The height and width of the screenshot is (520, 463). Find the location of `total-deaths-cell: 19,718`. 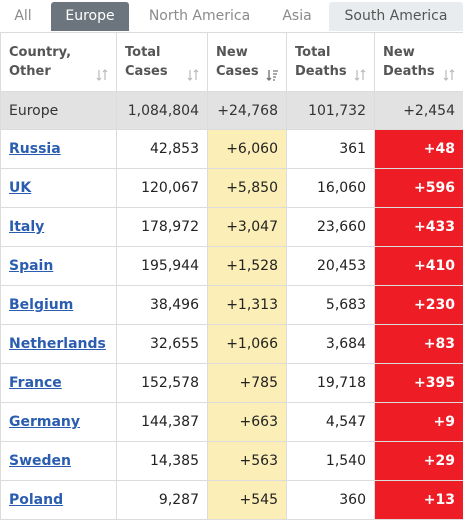

total-deaths-cell: 19,718 is located at coordinates (330, 383).